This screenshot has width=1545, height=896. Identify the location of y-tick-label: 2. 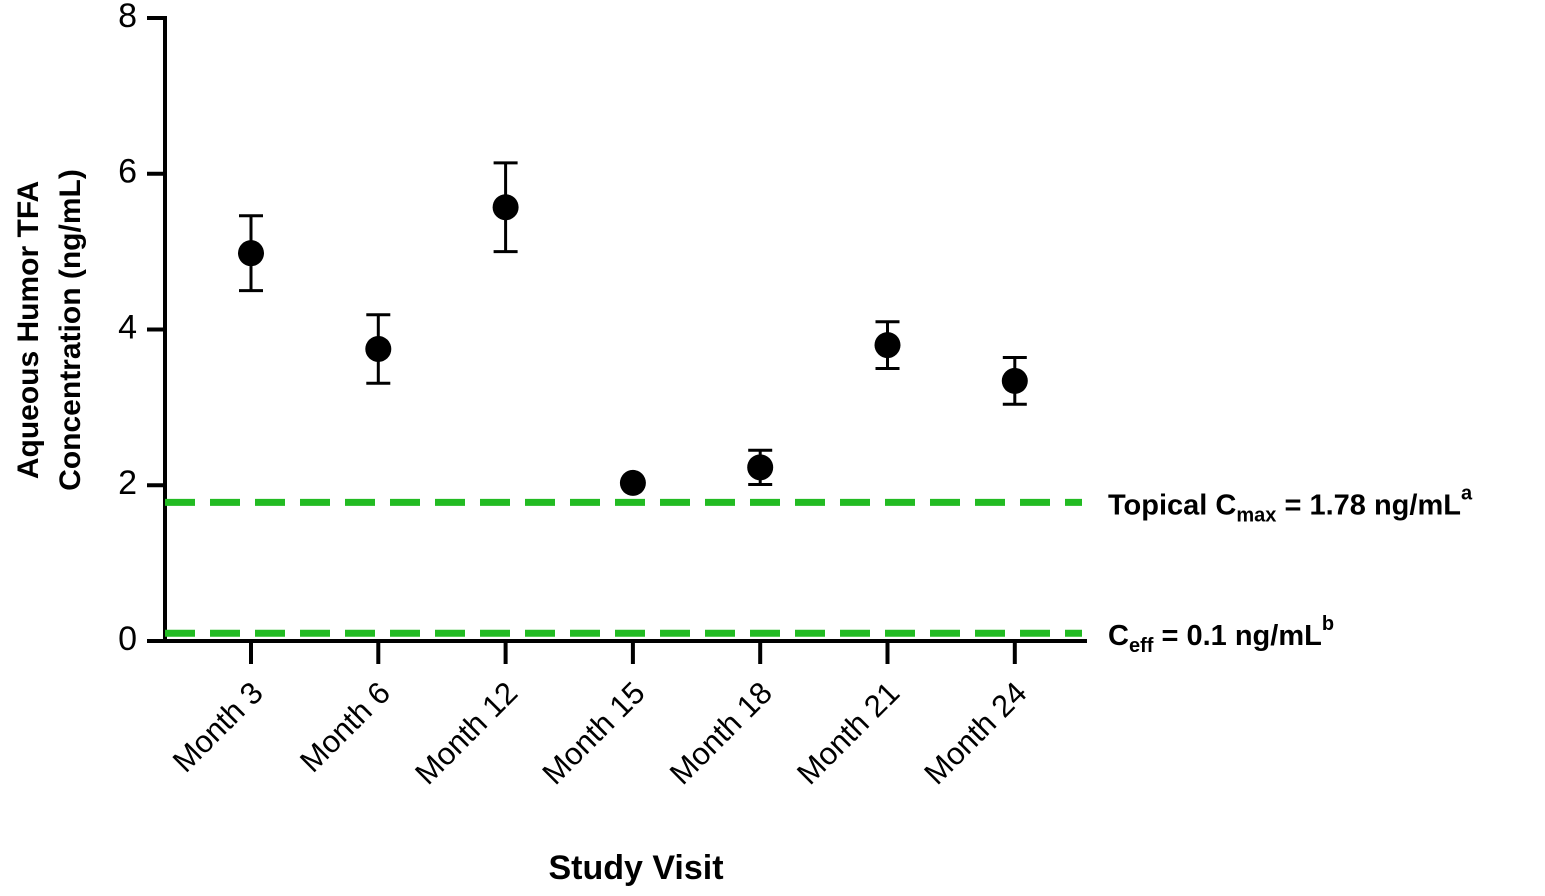
(127, 483).